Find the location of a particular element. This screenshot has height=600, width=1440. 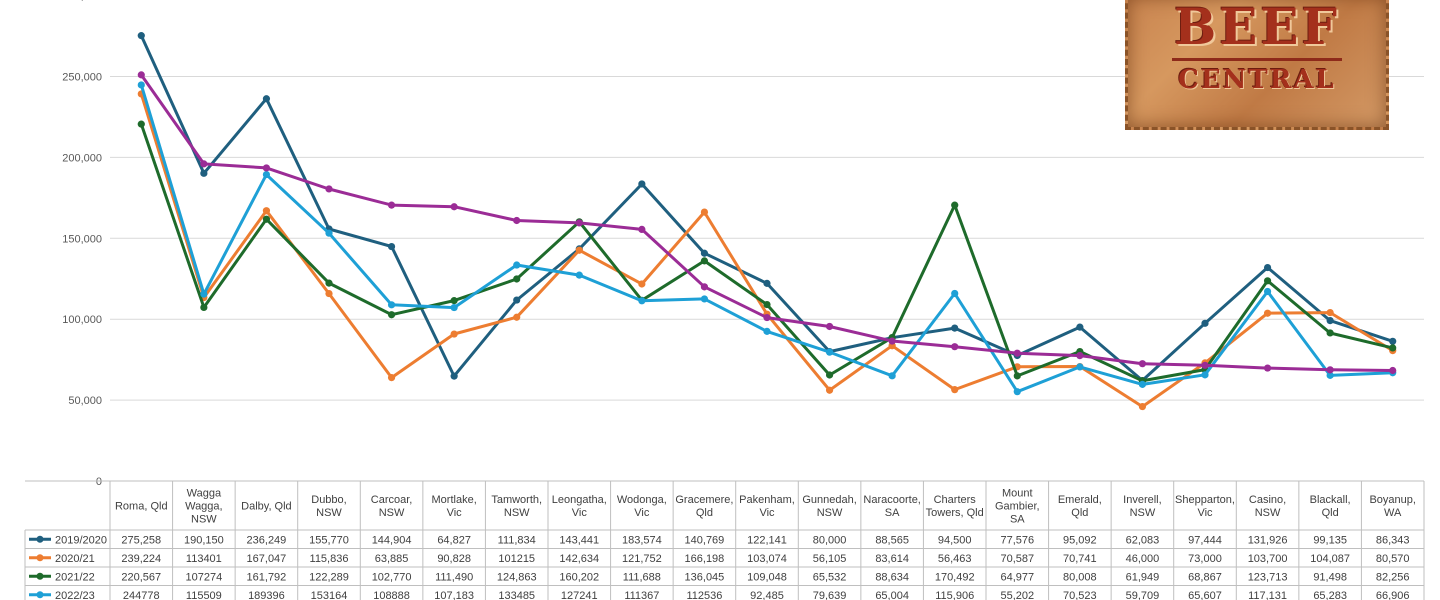

table-cell: 244778 is located at coordinates (141, 595).